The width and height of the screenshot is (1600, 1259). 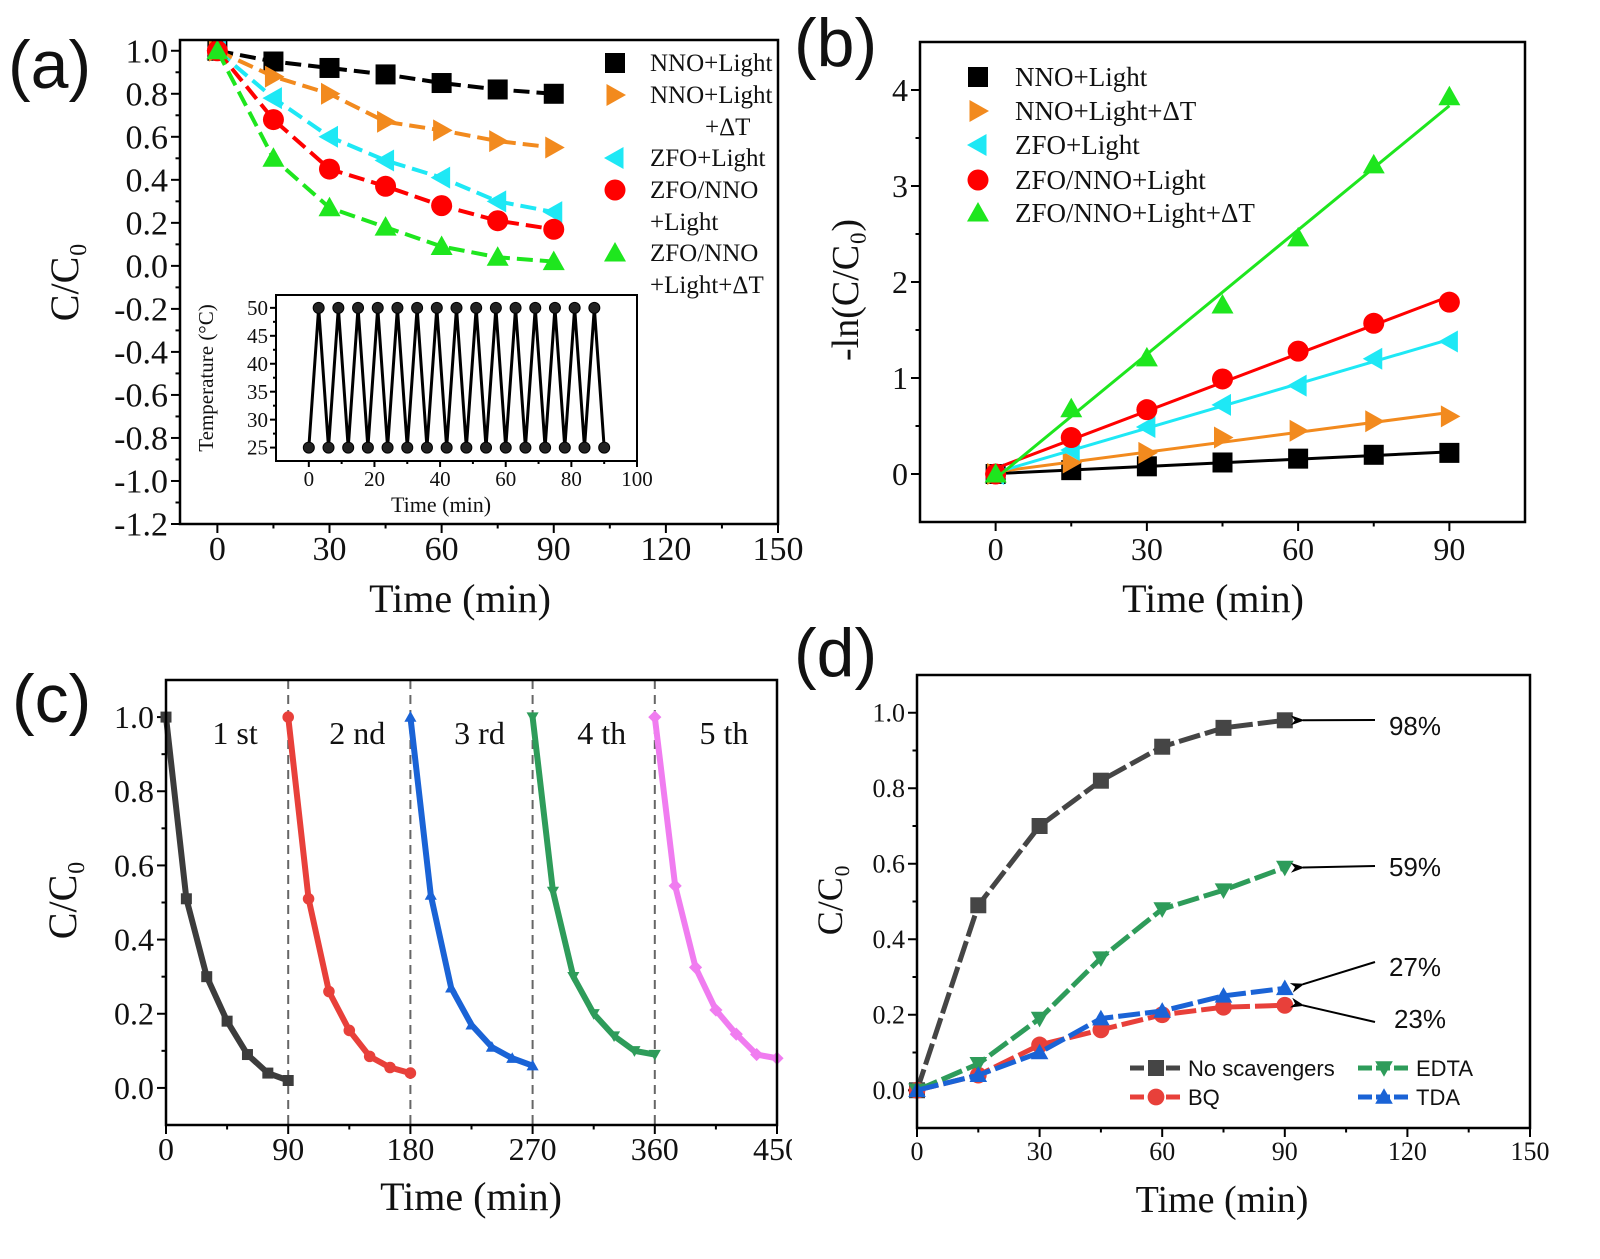 What do you see at coordinates (681, 206) in the screenshot?
I see `legend-entry: ZFO/NNO +Light` at bounding box center [681, 206].